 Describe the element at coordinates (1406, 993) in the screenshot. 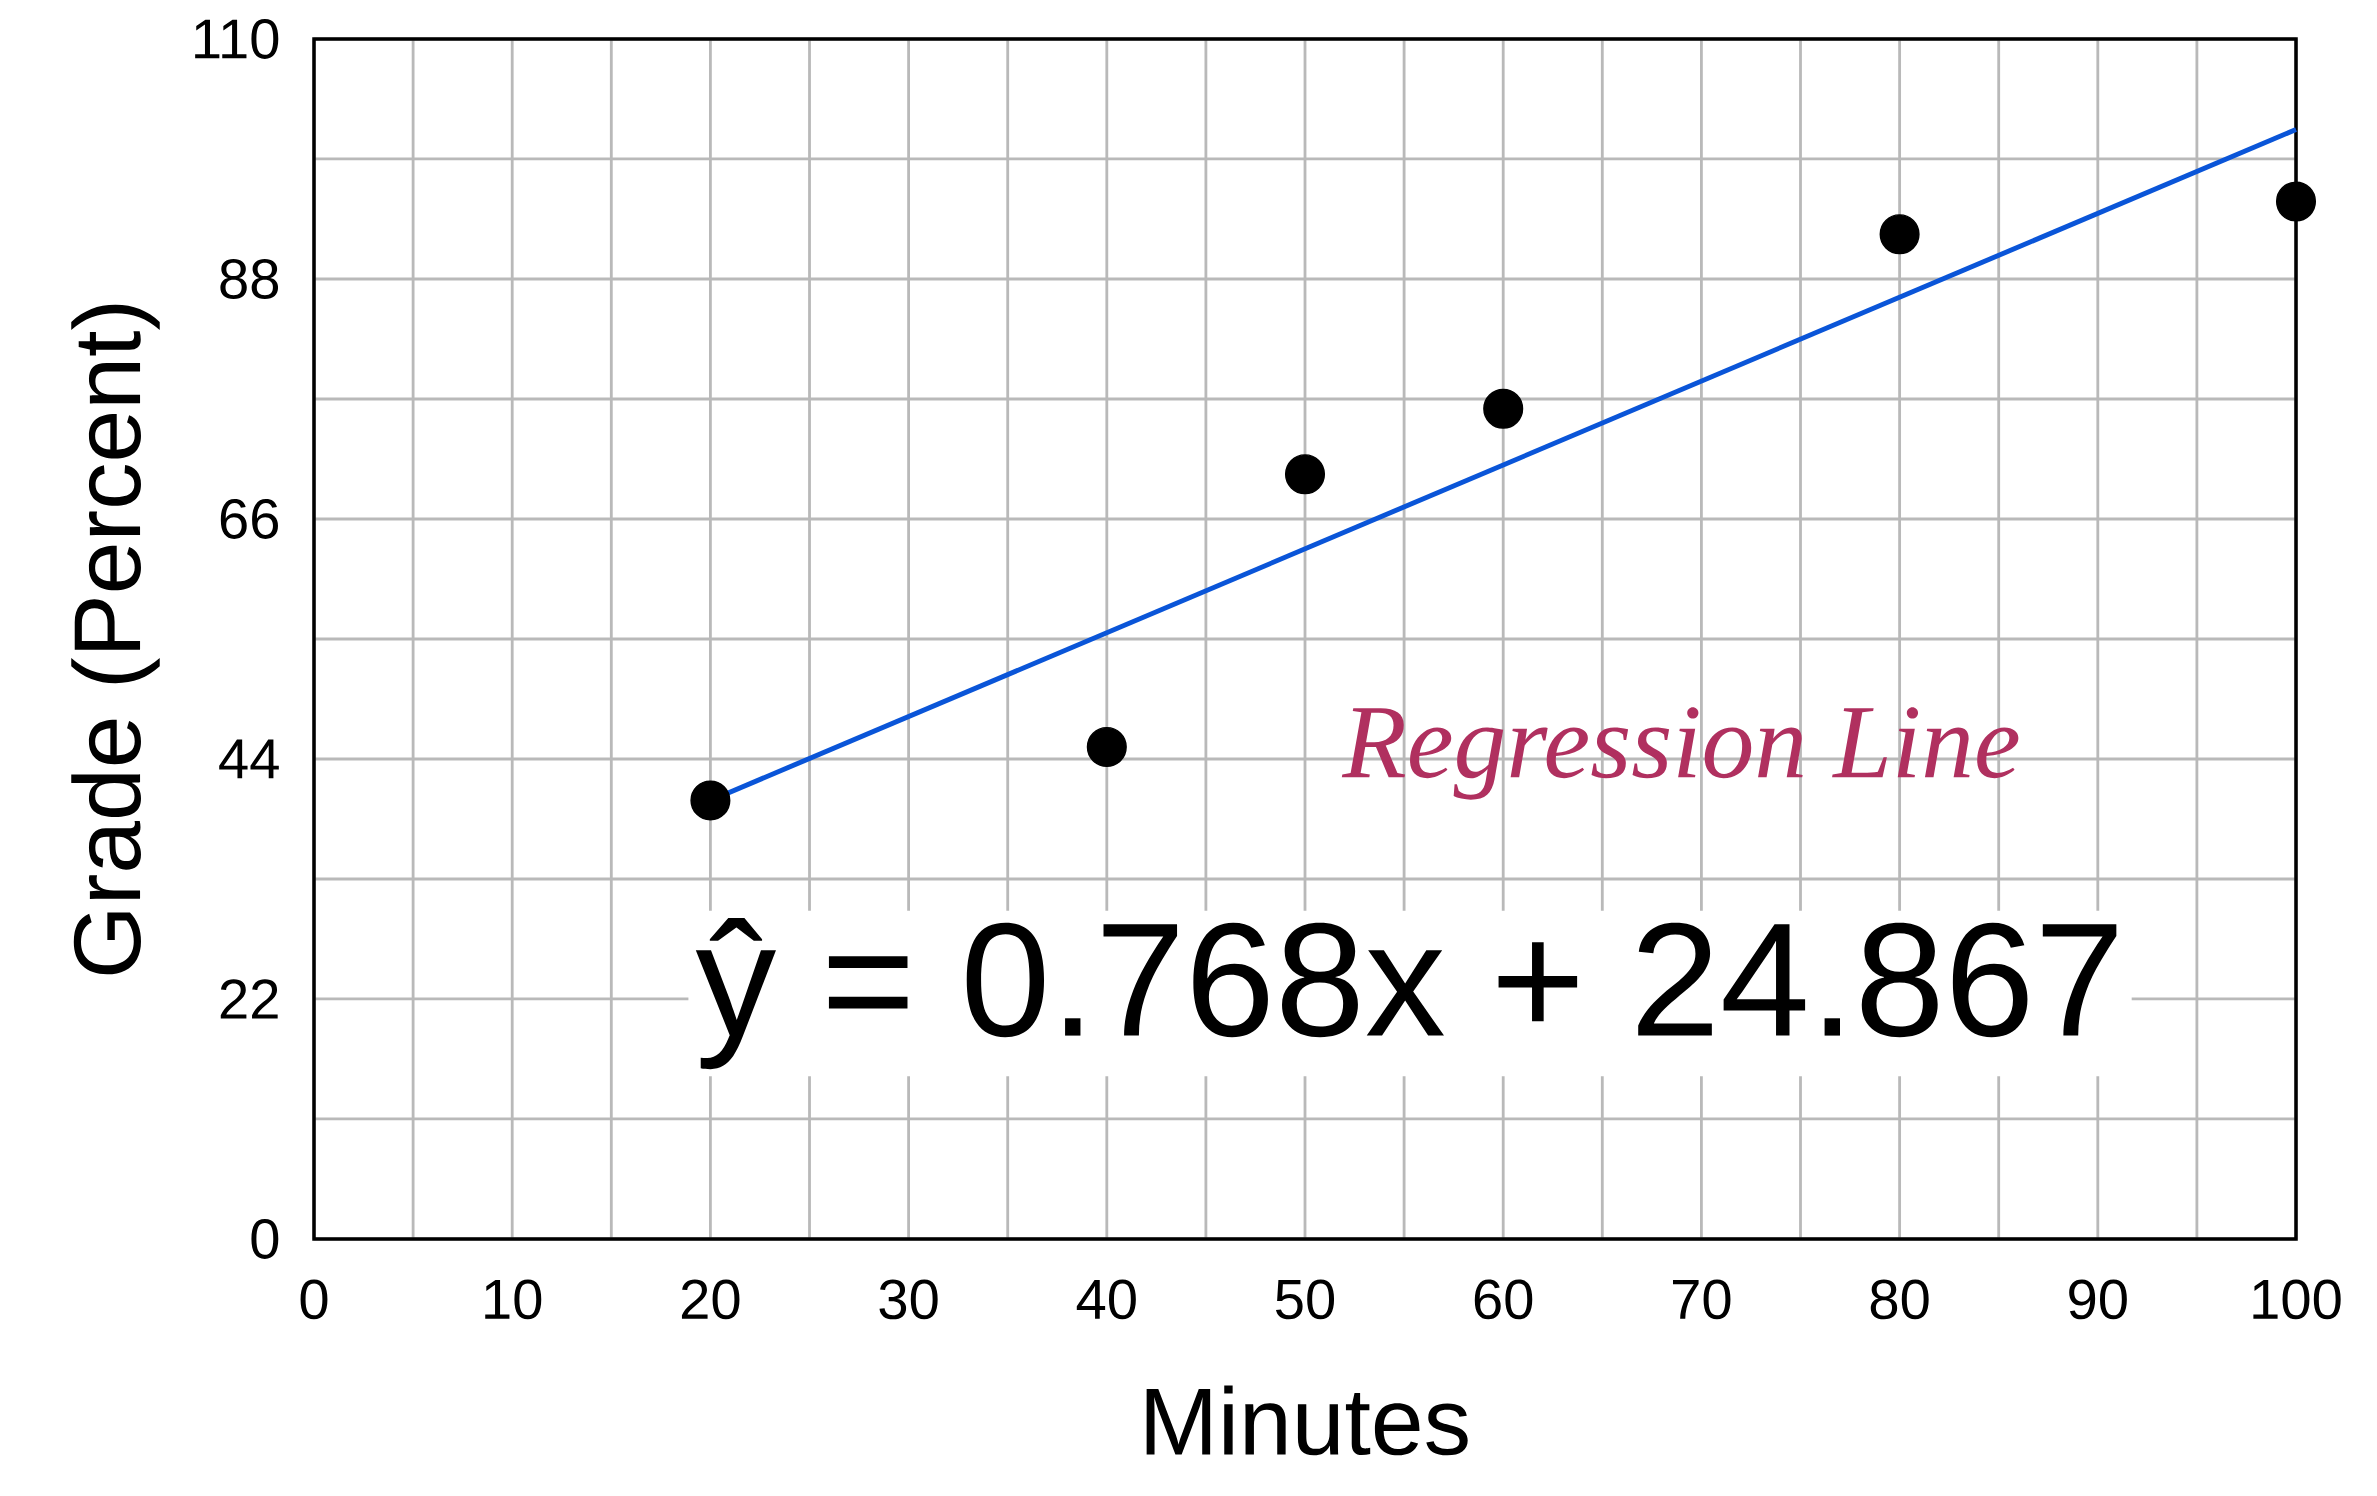

I see `annotation: ŷ = 0.768x + 24.867` at that location.